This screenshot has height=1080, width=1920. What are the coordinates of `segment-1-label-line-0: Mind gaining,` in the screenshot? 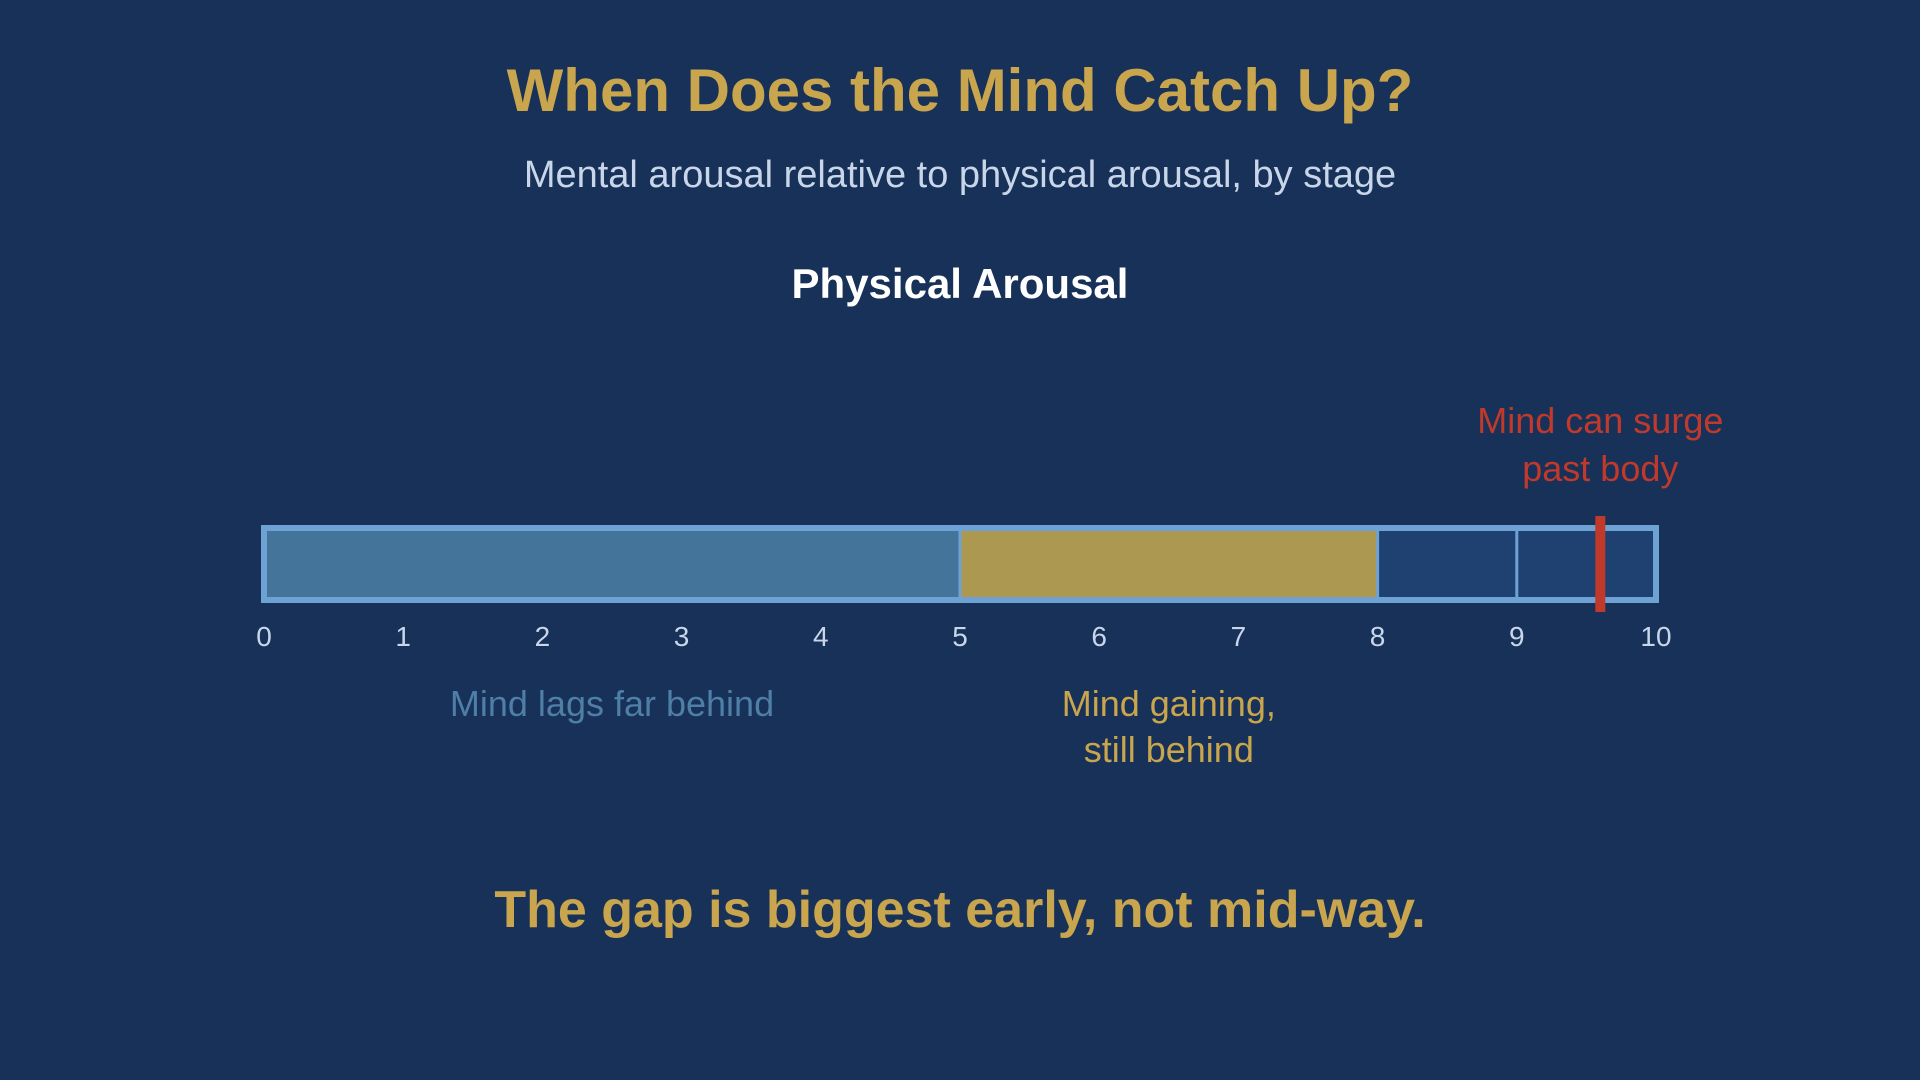 It's located at (1169, 703).